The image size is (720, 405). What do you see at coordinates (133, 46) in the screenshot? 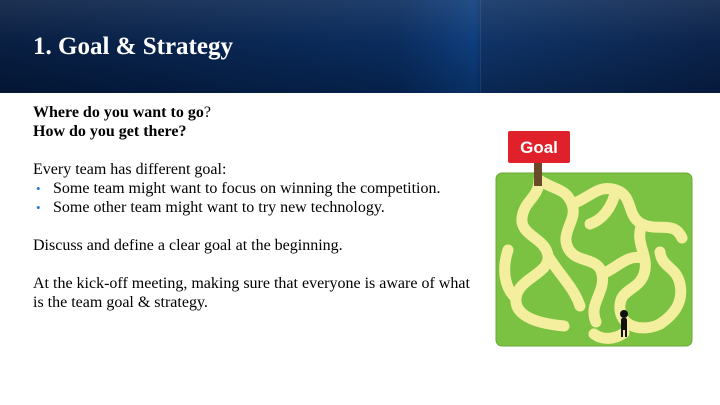
I see `slide-title: 1. Goal & Strategy` at bounding box center [133, 46].